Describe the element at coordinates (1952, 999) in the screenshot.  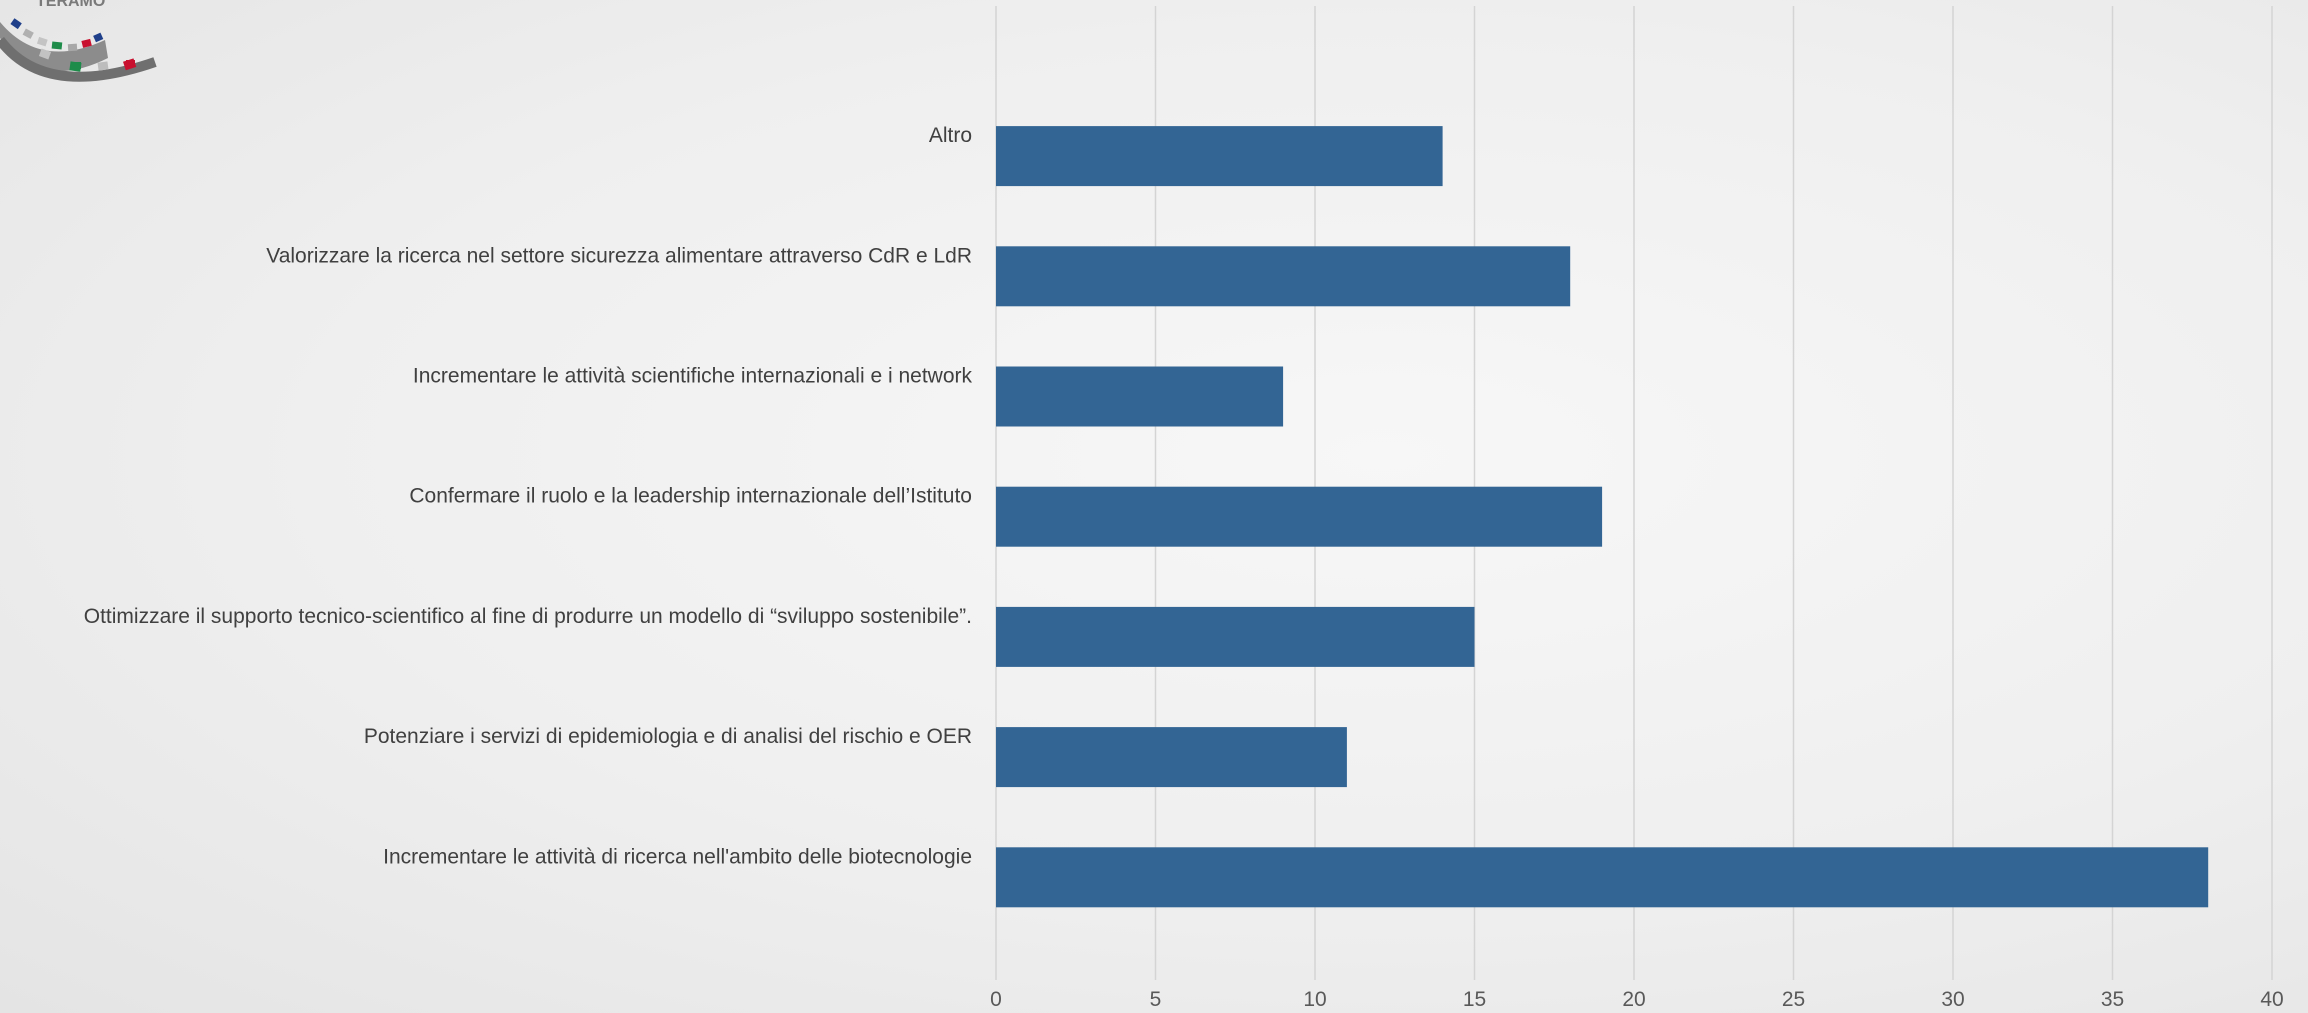
I see `x-tick-label: 30` at that location.